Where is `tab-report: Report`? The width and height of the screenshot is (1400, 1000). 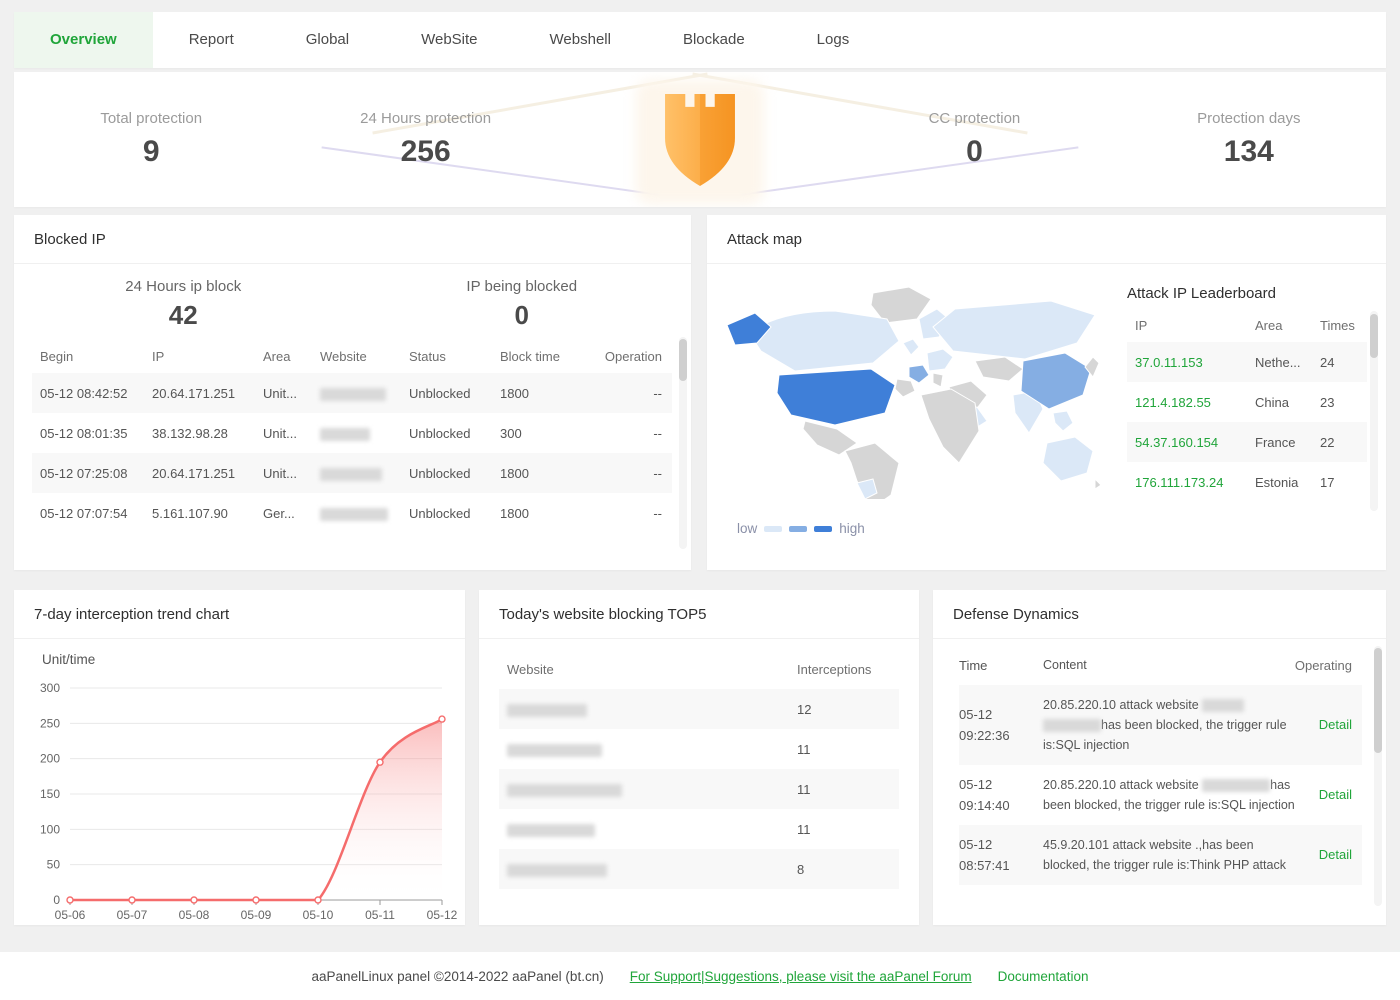
tab-report: Report is located at coordinates (211, 39).